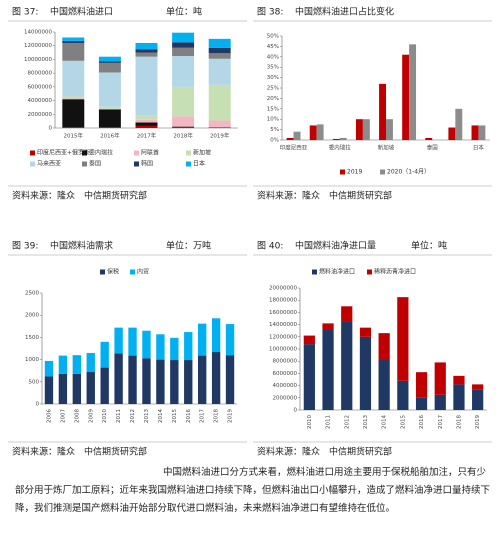 Image resolution: width=500 pixels, height=548 pixels. What do you see at coordinates (294, 148) in the screenshot?
I see `x-tick-label: 印度尼西亚` at bounding box center [294, 148].